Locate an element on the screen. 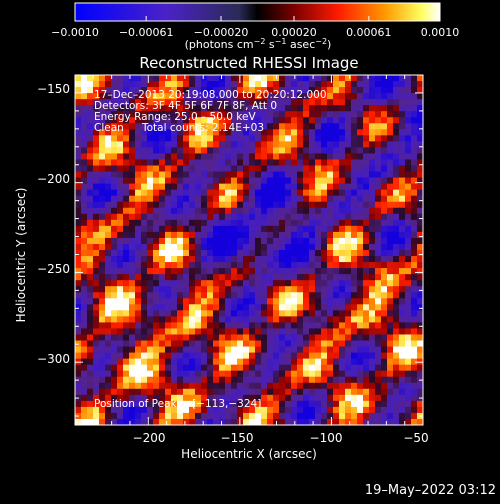 The height and width of the screenshot is (504, 500). y-tick-label: −250 is located at coordinates (53, 269).